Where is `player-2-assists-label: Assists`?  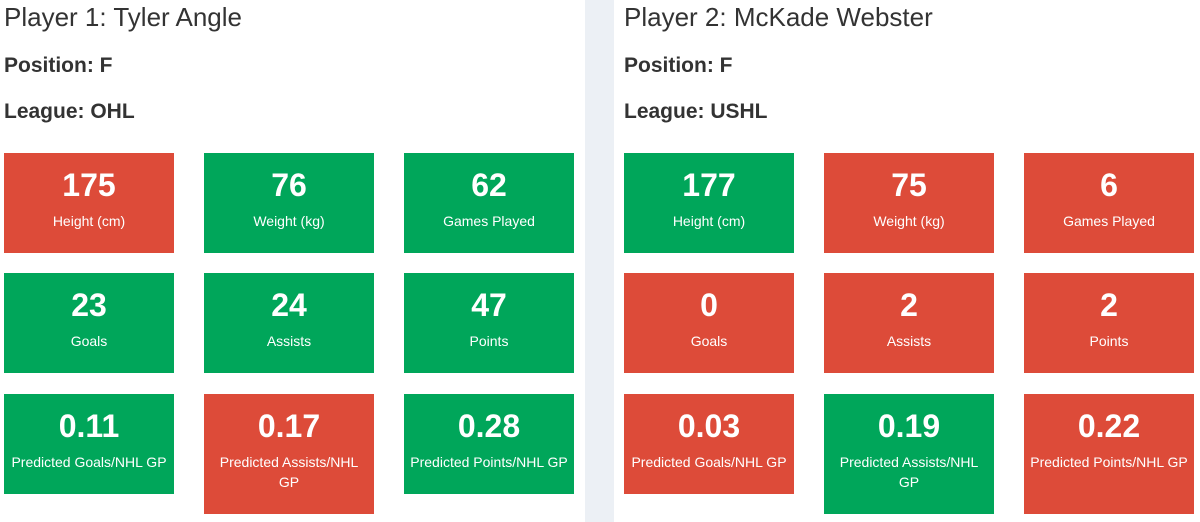 player-2-assists-label: Assists is located at coordinates (909, 341).